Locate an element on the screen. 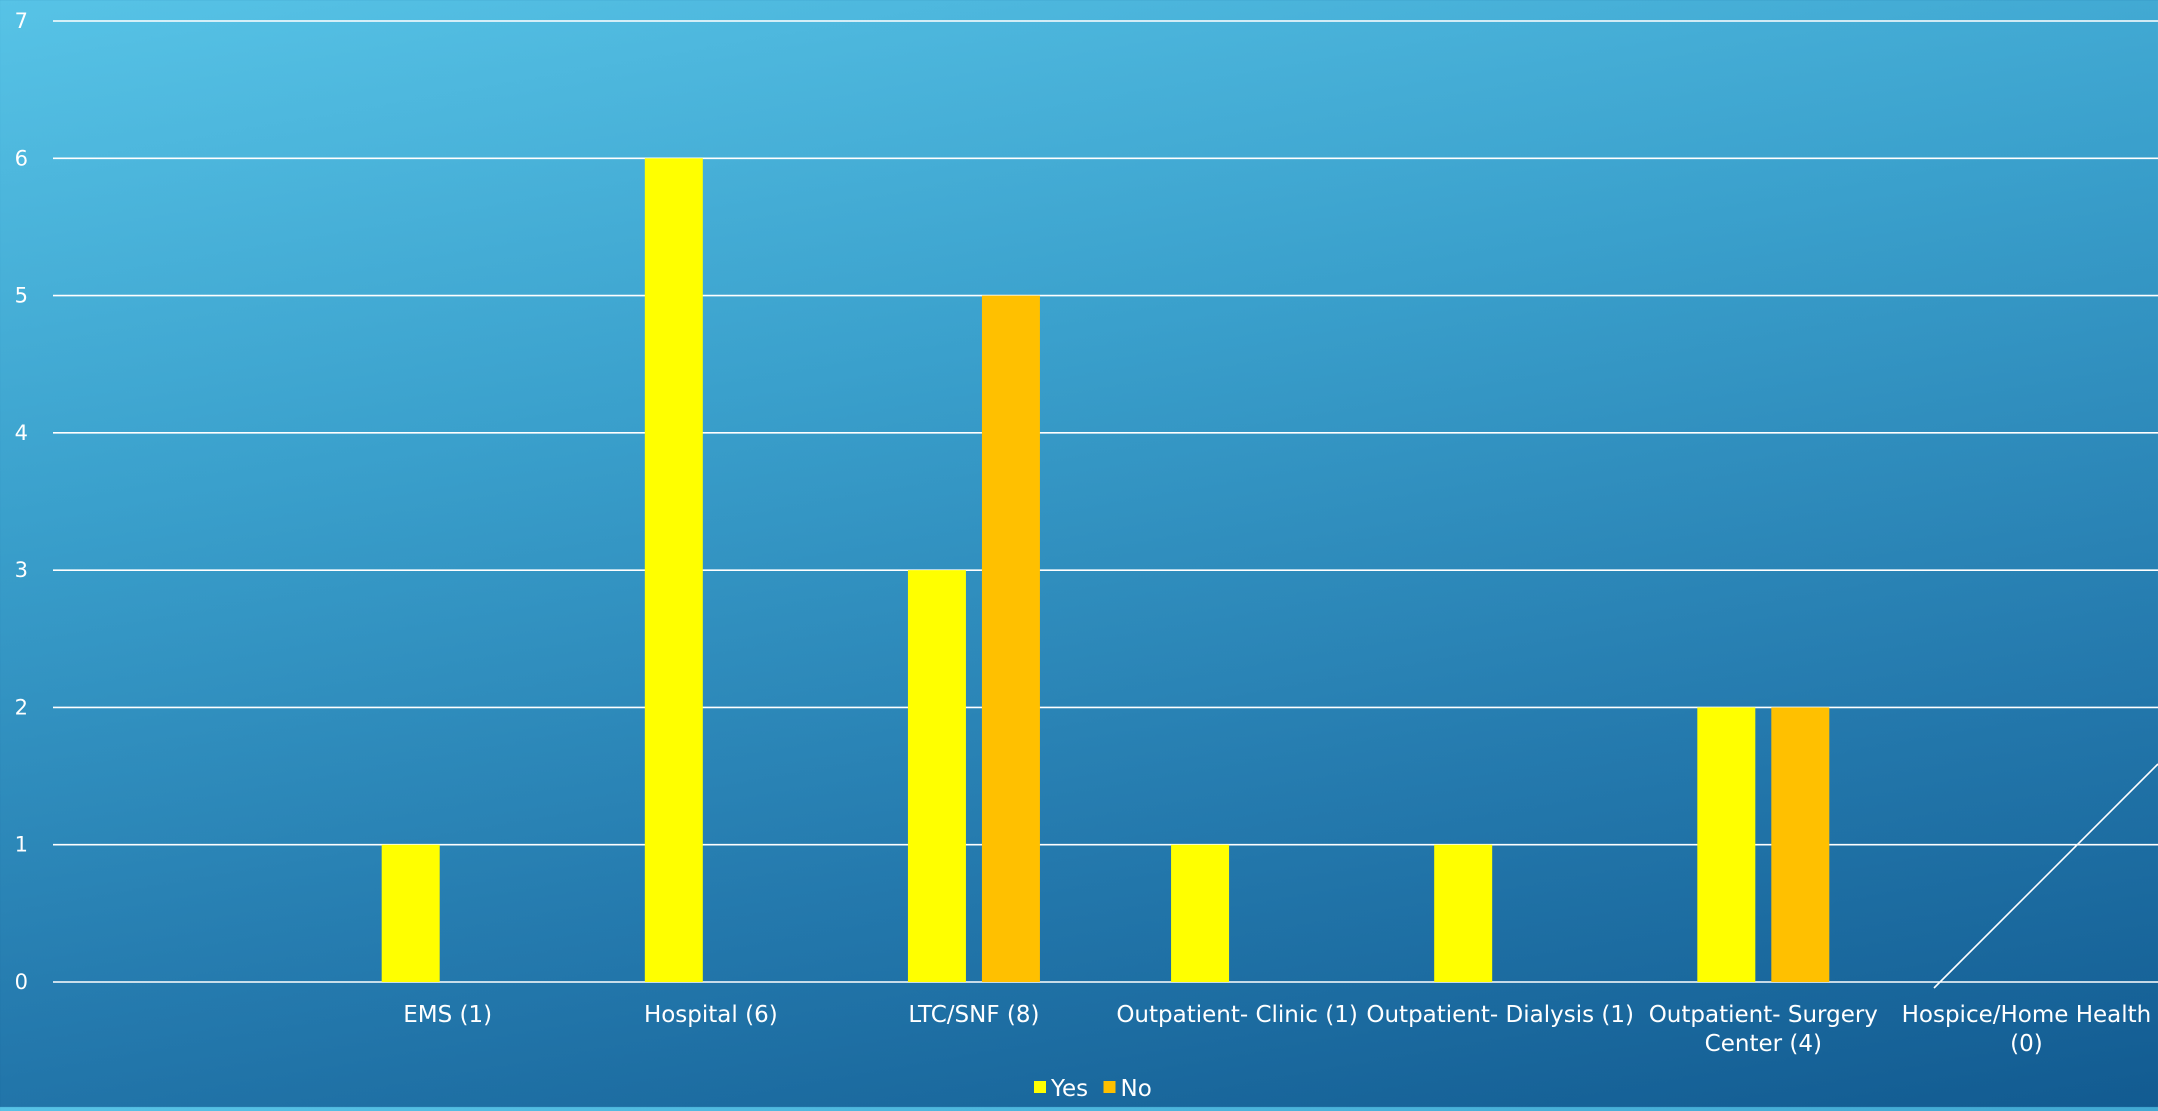  y-tick-label: 4 is located at coordinates (21, 433).